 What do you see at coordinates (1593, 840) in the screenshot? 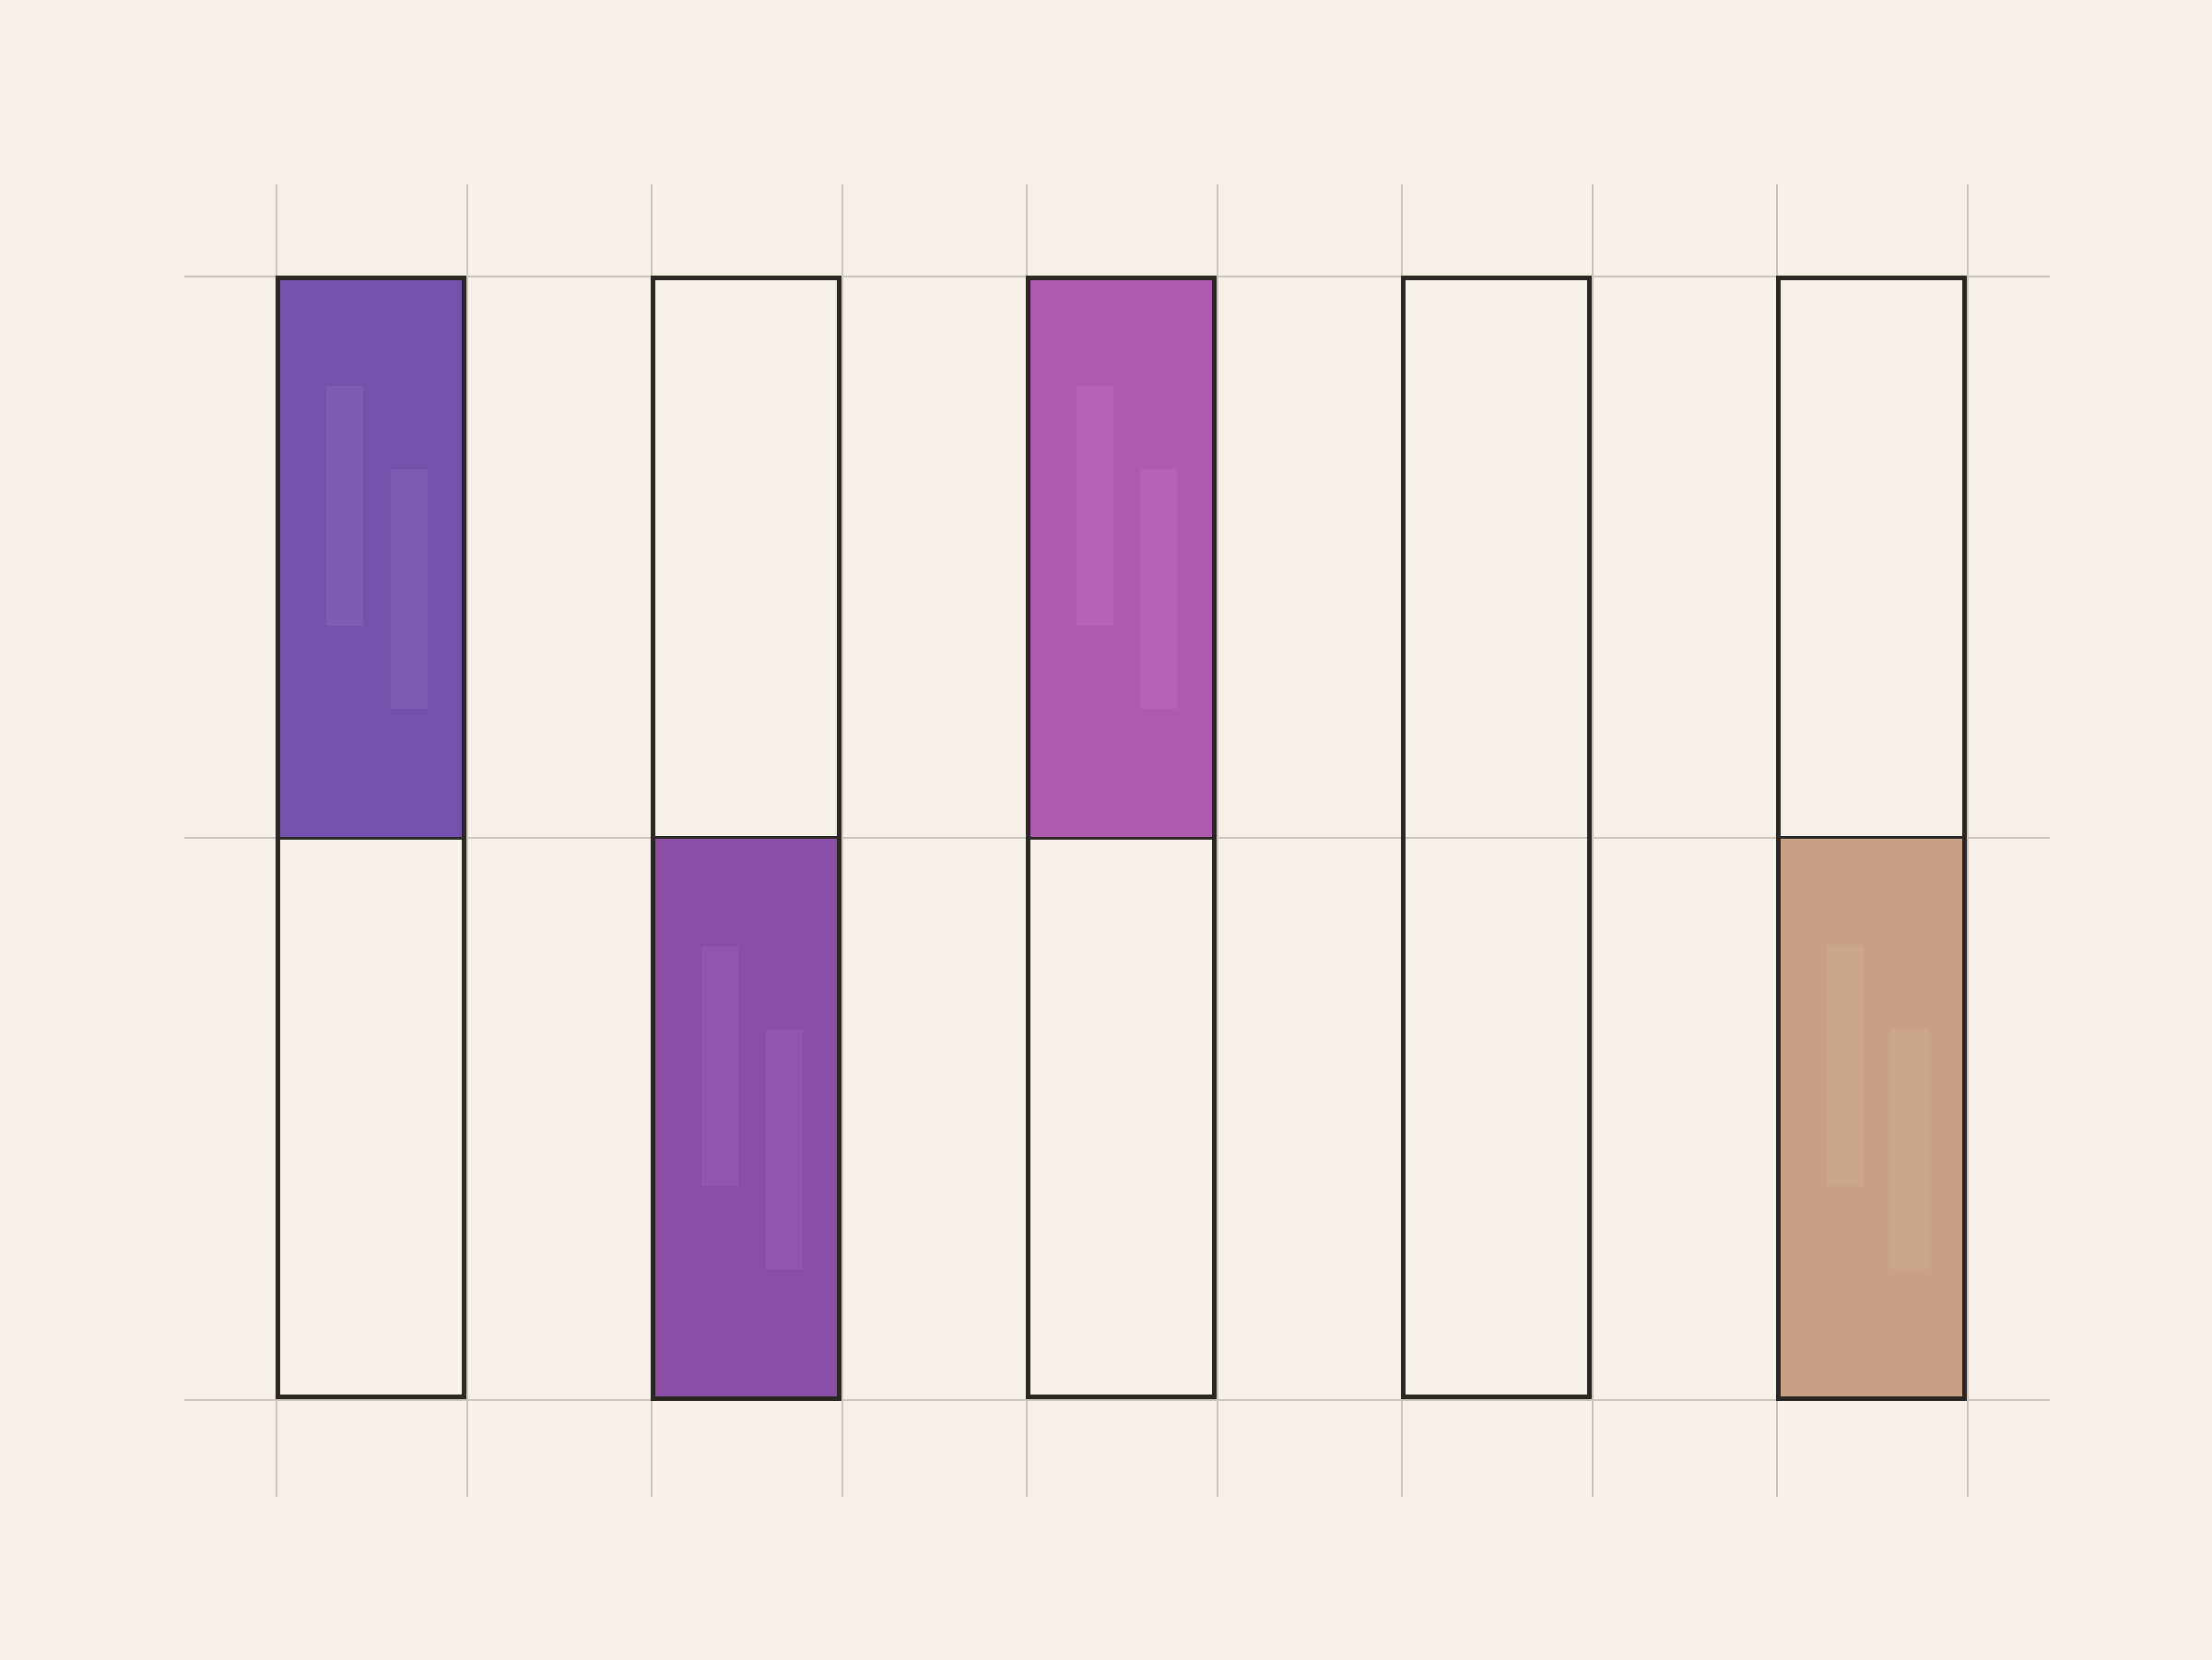
I see `gridline-vertical-4b` at bounding box center [1593, 840].